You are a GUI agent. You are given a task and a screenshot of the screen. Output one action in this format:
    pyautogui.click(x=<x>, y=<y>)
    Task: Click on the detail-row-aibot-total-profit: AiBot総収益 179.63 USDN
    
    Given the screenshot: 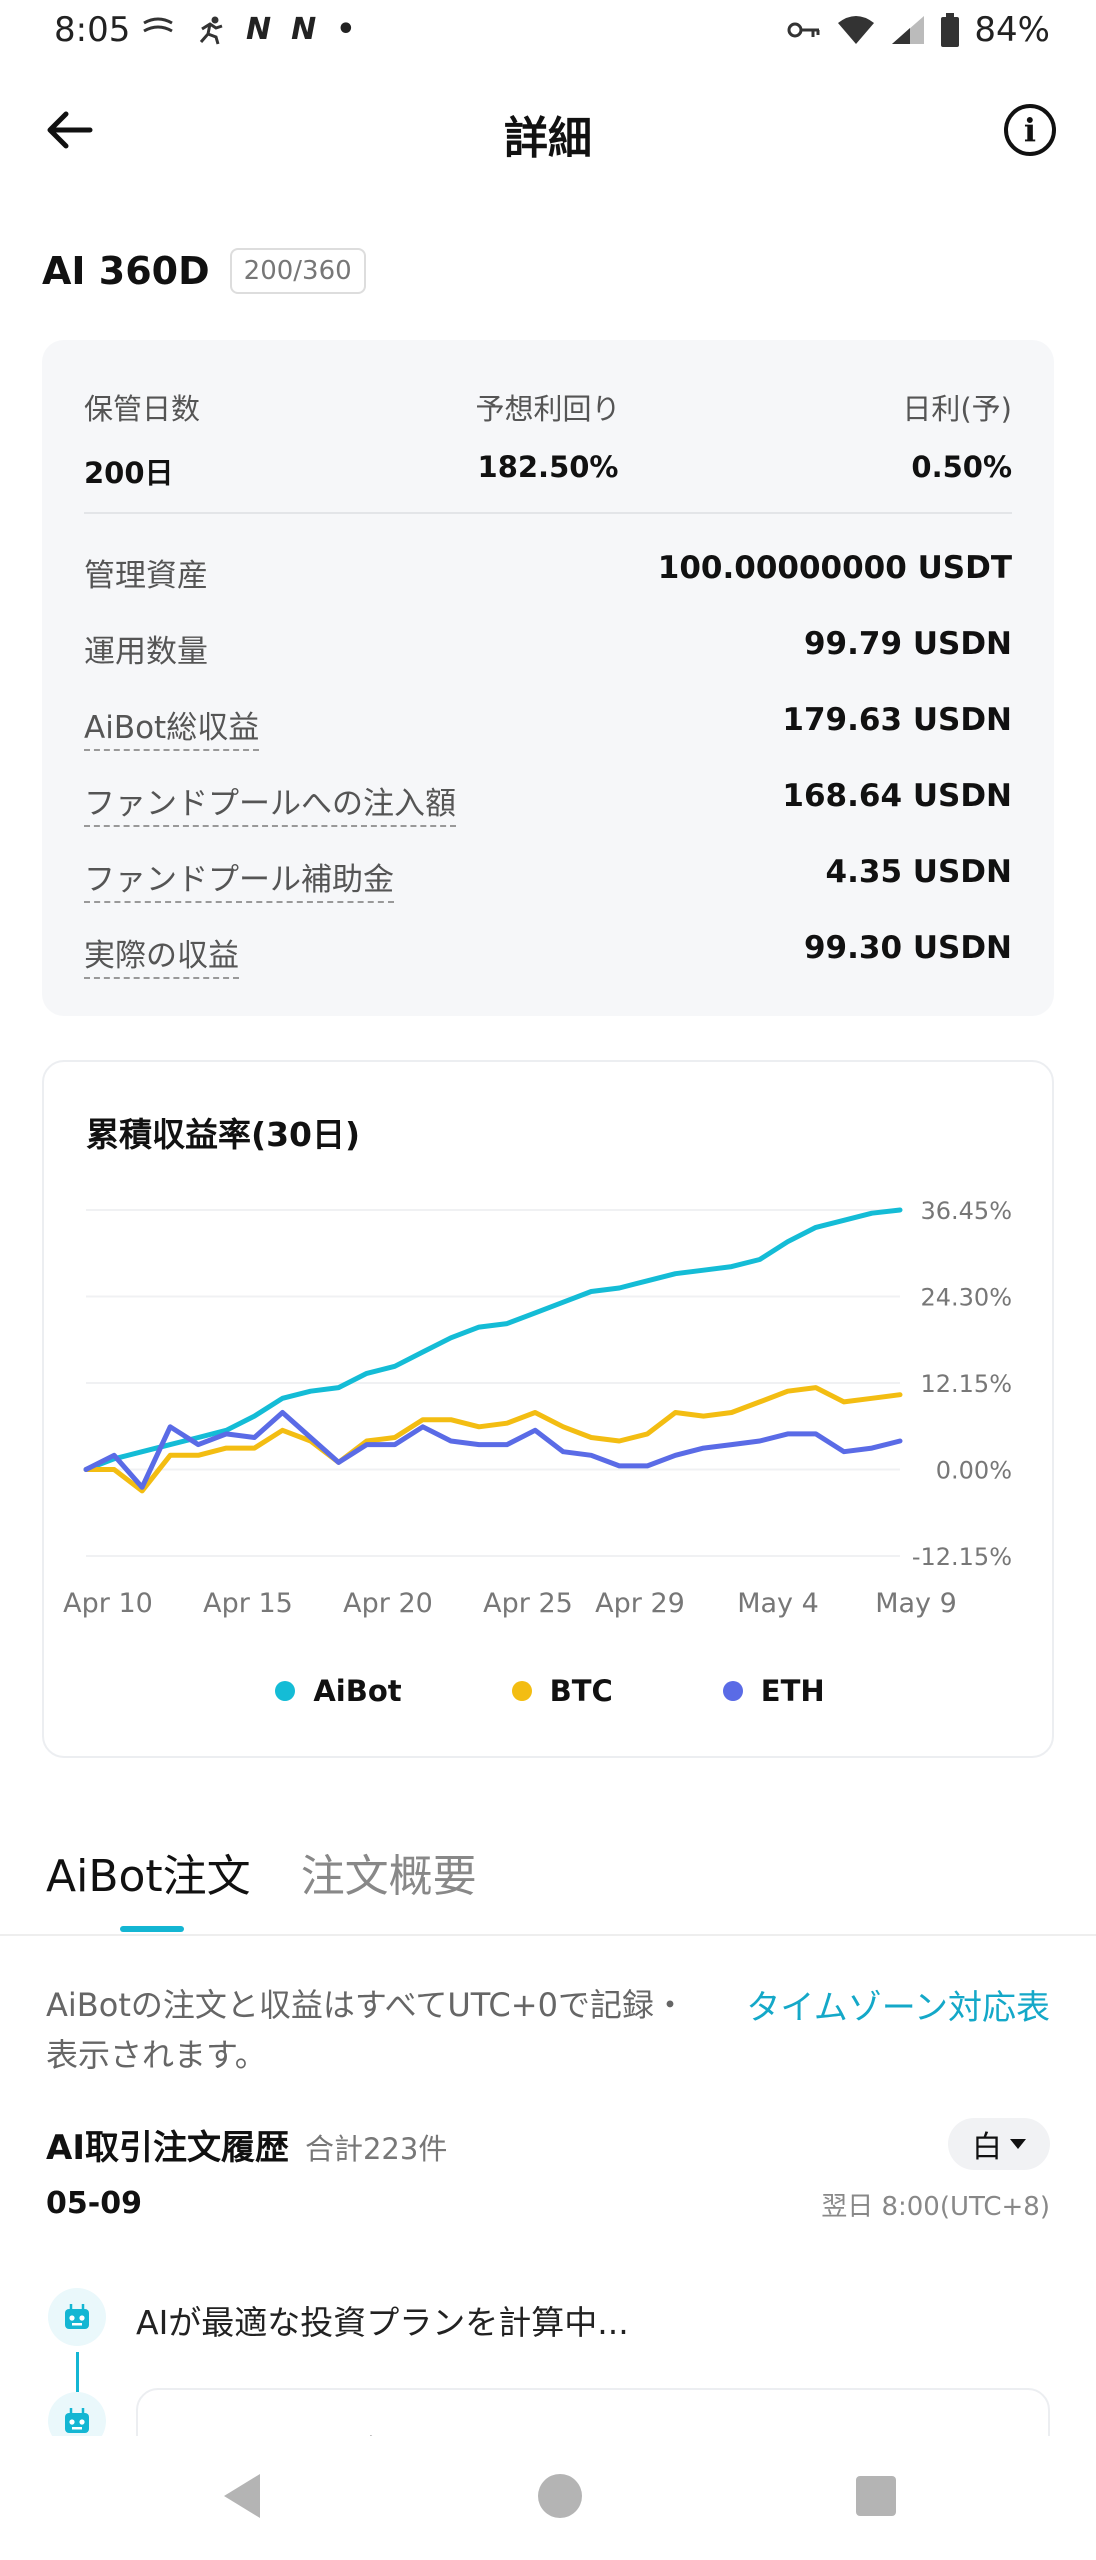 What is the action you would take?
    pyautogui.click(x=548, y=722)
    